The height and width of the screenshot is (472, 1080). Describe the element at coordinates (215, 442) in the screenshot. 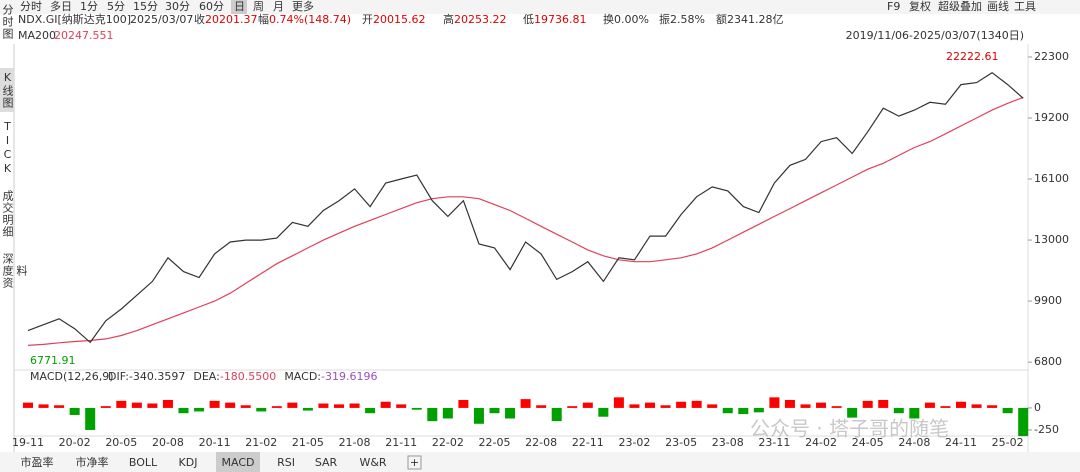

I see `x-tick-label: 20-11` at that location.